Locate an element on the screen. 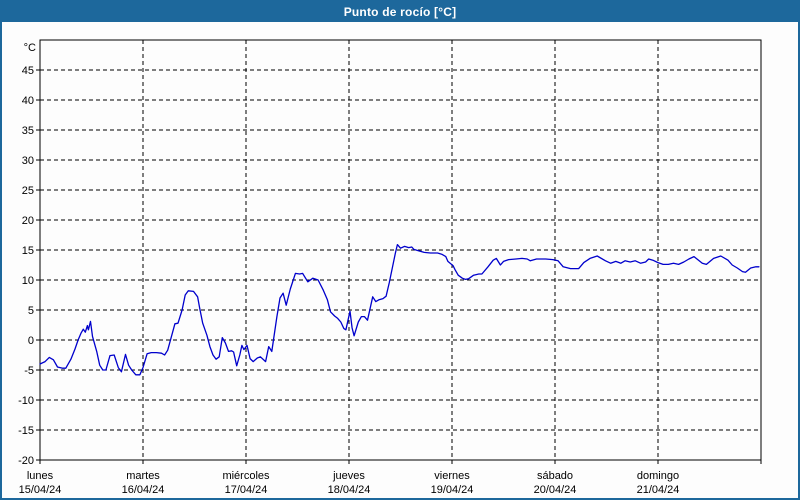 The width and height of the screenshot is (800, 500). chart-title: Punto de rocío [°C] is located at coordinates (400, 12).